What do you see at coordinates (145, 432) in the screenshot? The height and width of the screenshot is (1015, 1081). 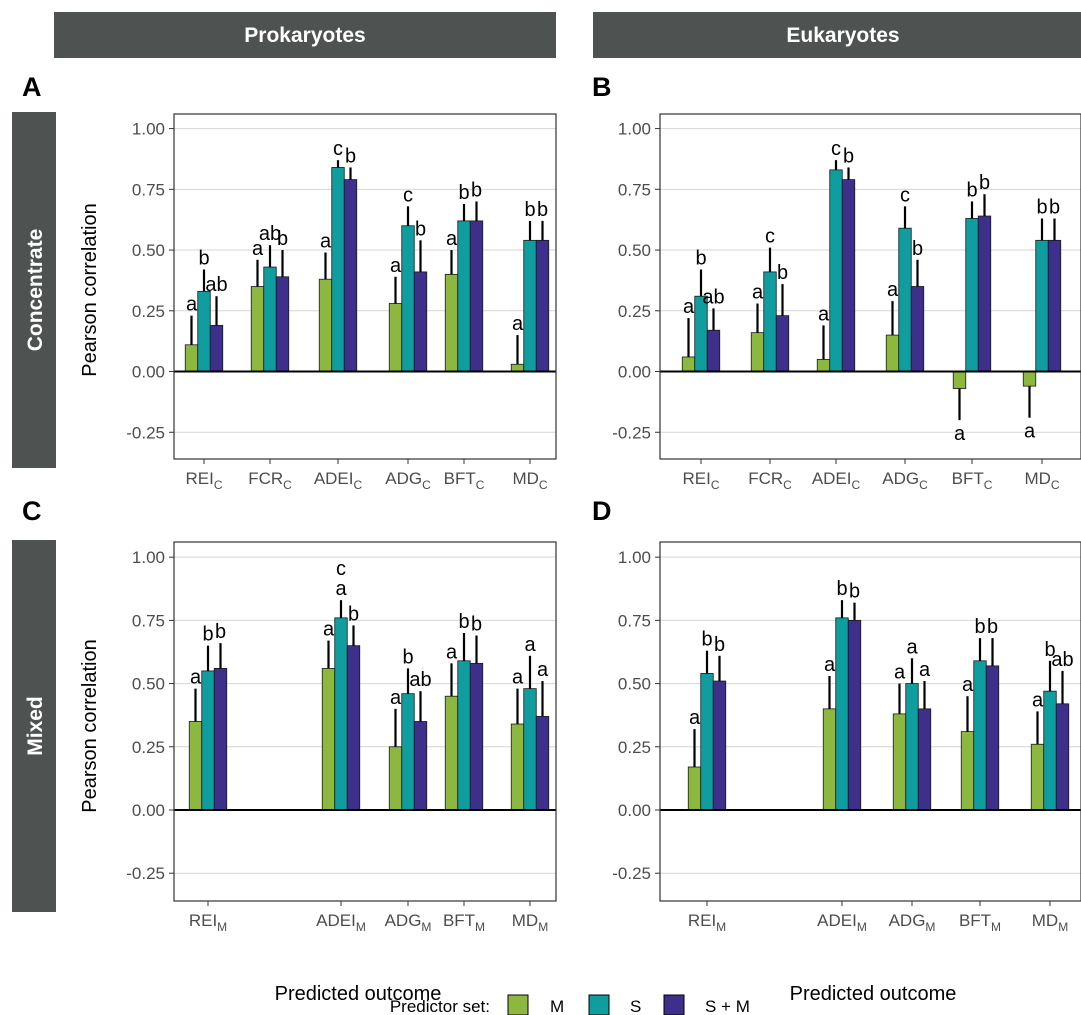 I see `y-tick-label: -0.25` at bounding box center [145, 432].